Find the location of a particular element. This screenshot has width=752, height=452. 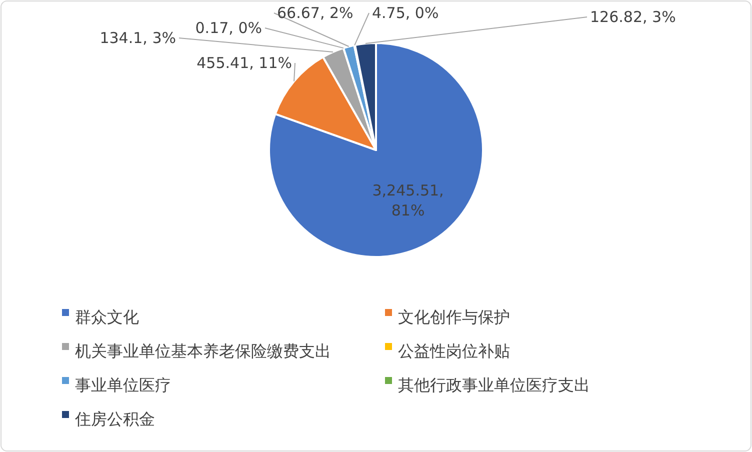

legend-label: 事业单位医疗 is located at coordinates (123, 384).